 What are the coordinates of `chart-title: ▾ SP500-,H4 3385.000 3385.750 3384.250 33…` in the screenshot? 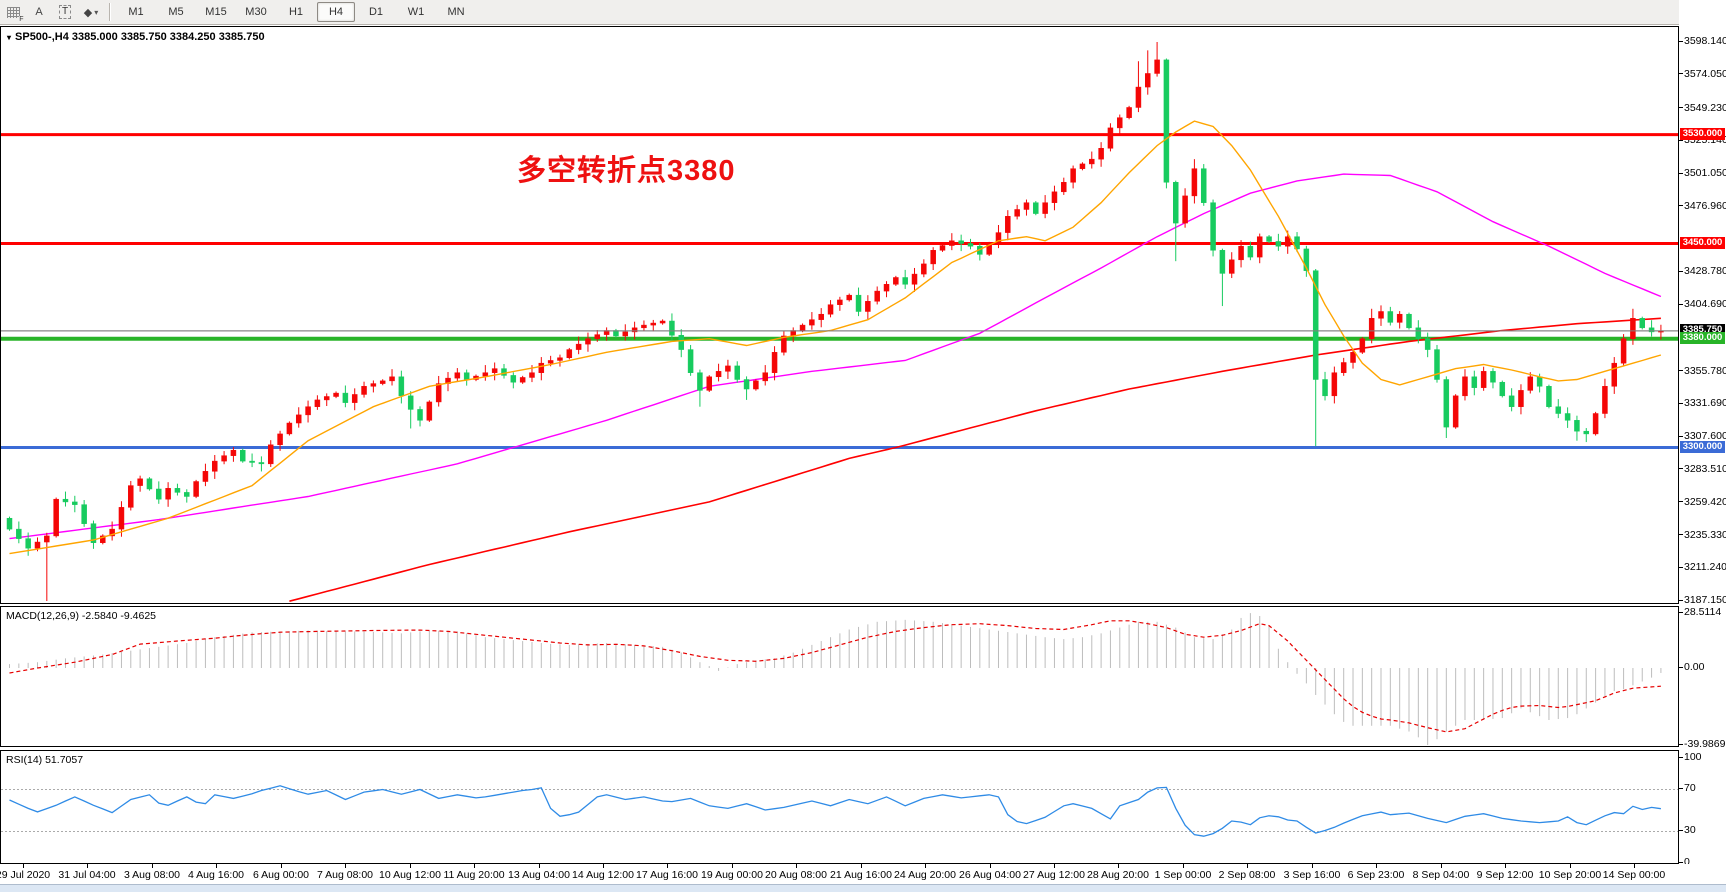 It's located at (136, 37).